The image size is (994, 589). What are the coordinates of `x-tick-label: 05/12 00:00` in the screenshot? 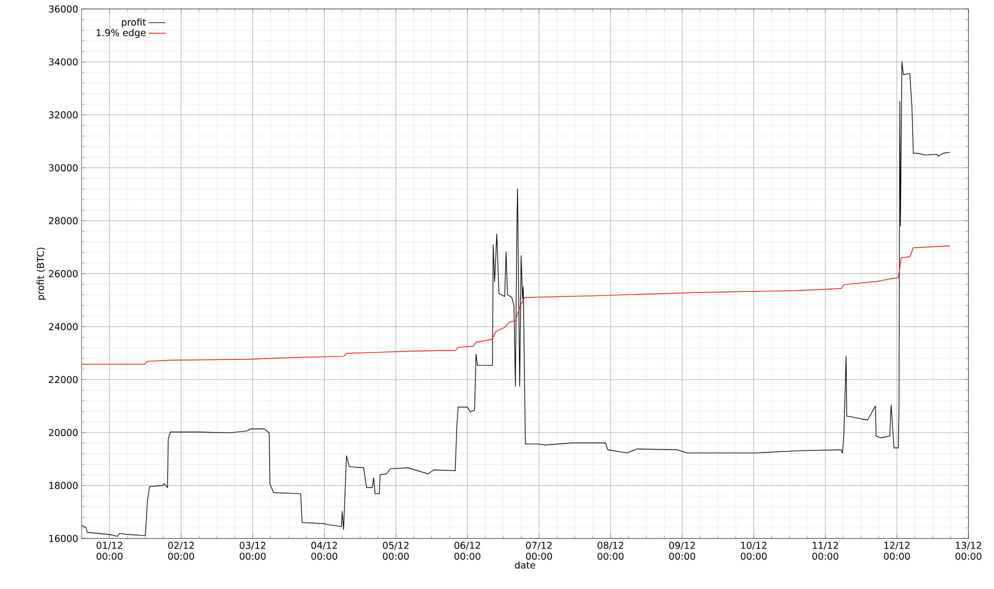 It's located at (395, 551).